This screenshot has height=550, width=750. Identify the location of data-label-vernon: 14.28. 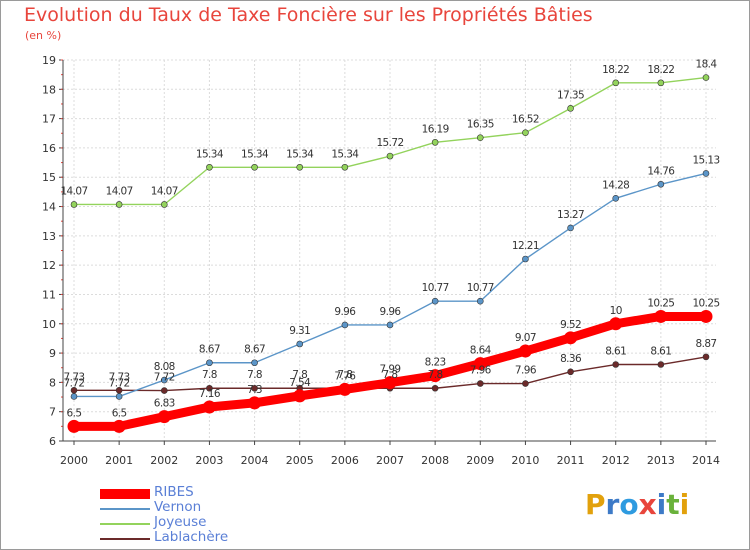
(615, 185).